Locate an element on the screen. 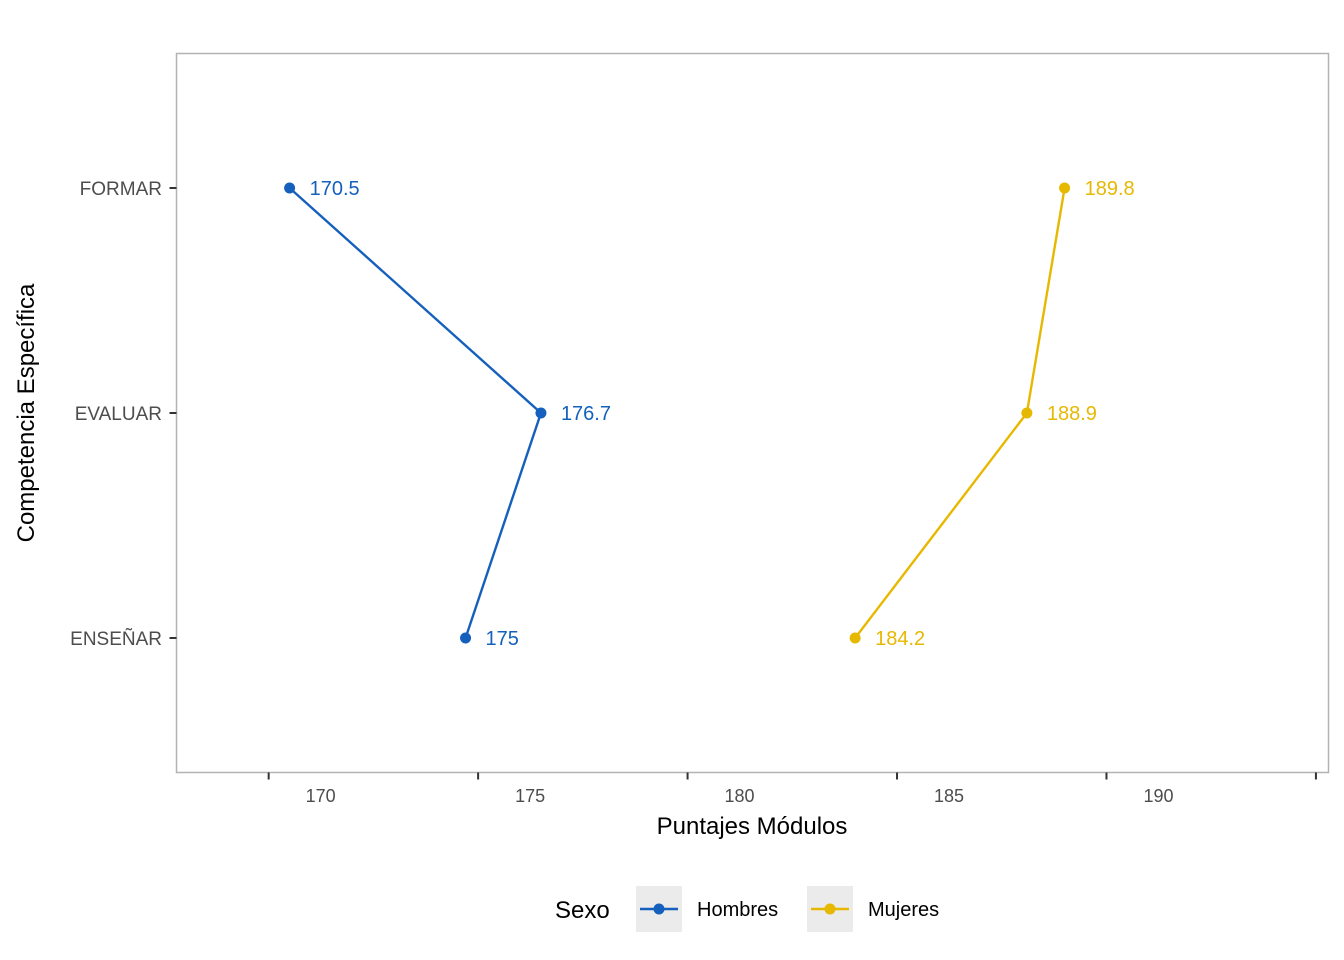 Image resolution: width=1344 pixels, height=960 pixels. legend: Sexo Hombres Mujeres is located at coordinates (747, 909).